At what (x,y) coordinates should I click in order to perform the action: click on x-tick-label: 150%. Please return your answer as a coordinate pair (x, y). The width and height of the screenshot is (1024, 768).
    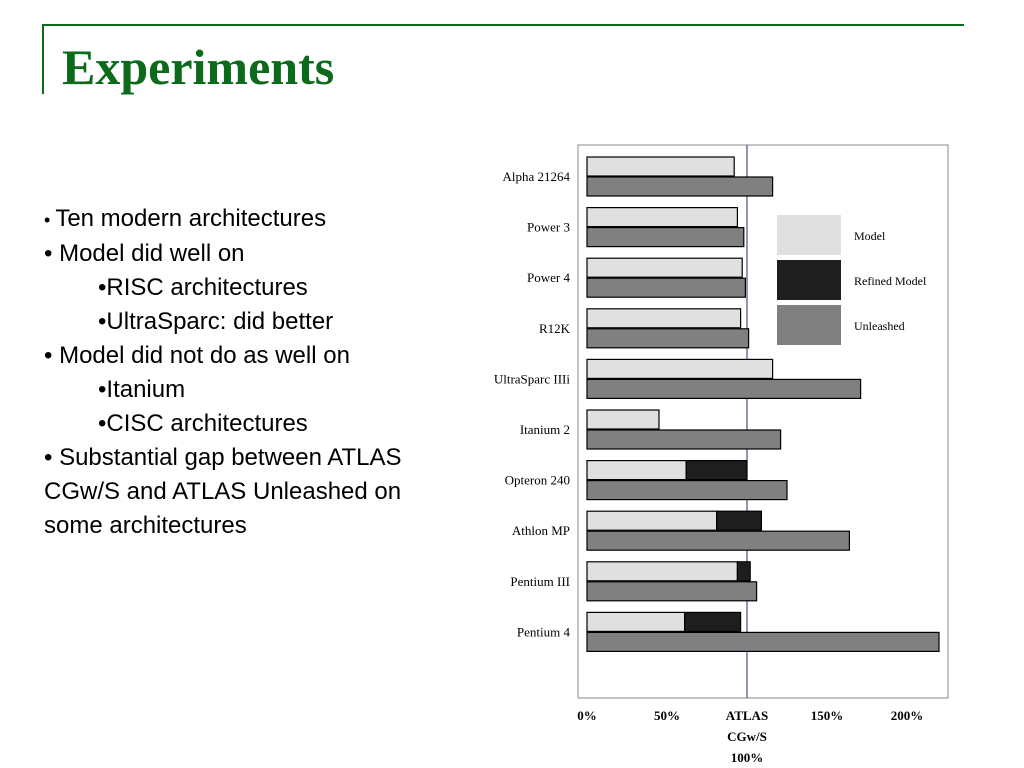
    Looking at the image, I should click on (827, 715).